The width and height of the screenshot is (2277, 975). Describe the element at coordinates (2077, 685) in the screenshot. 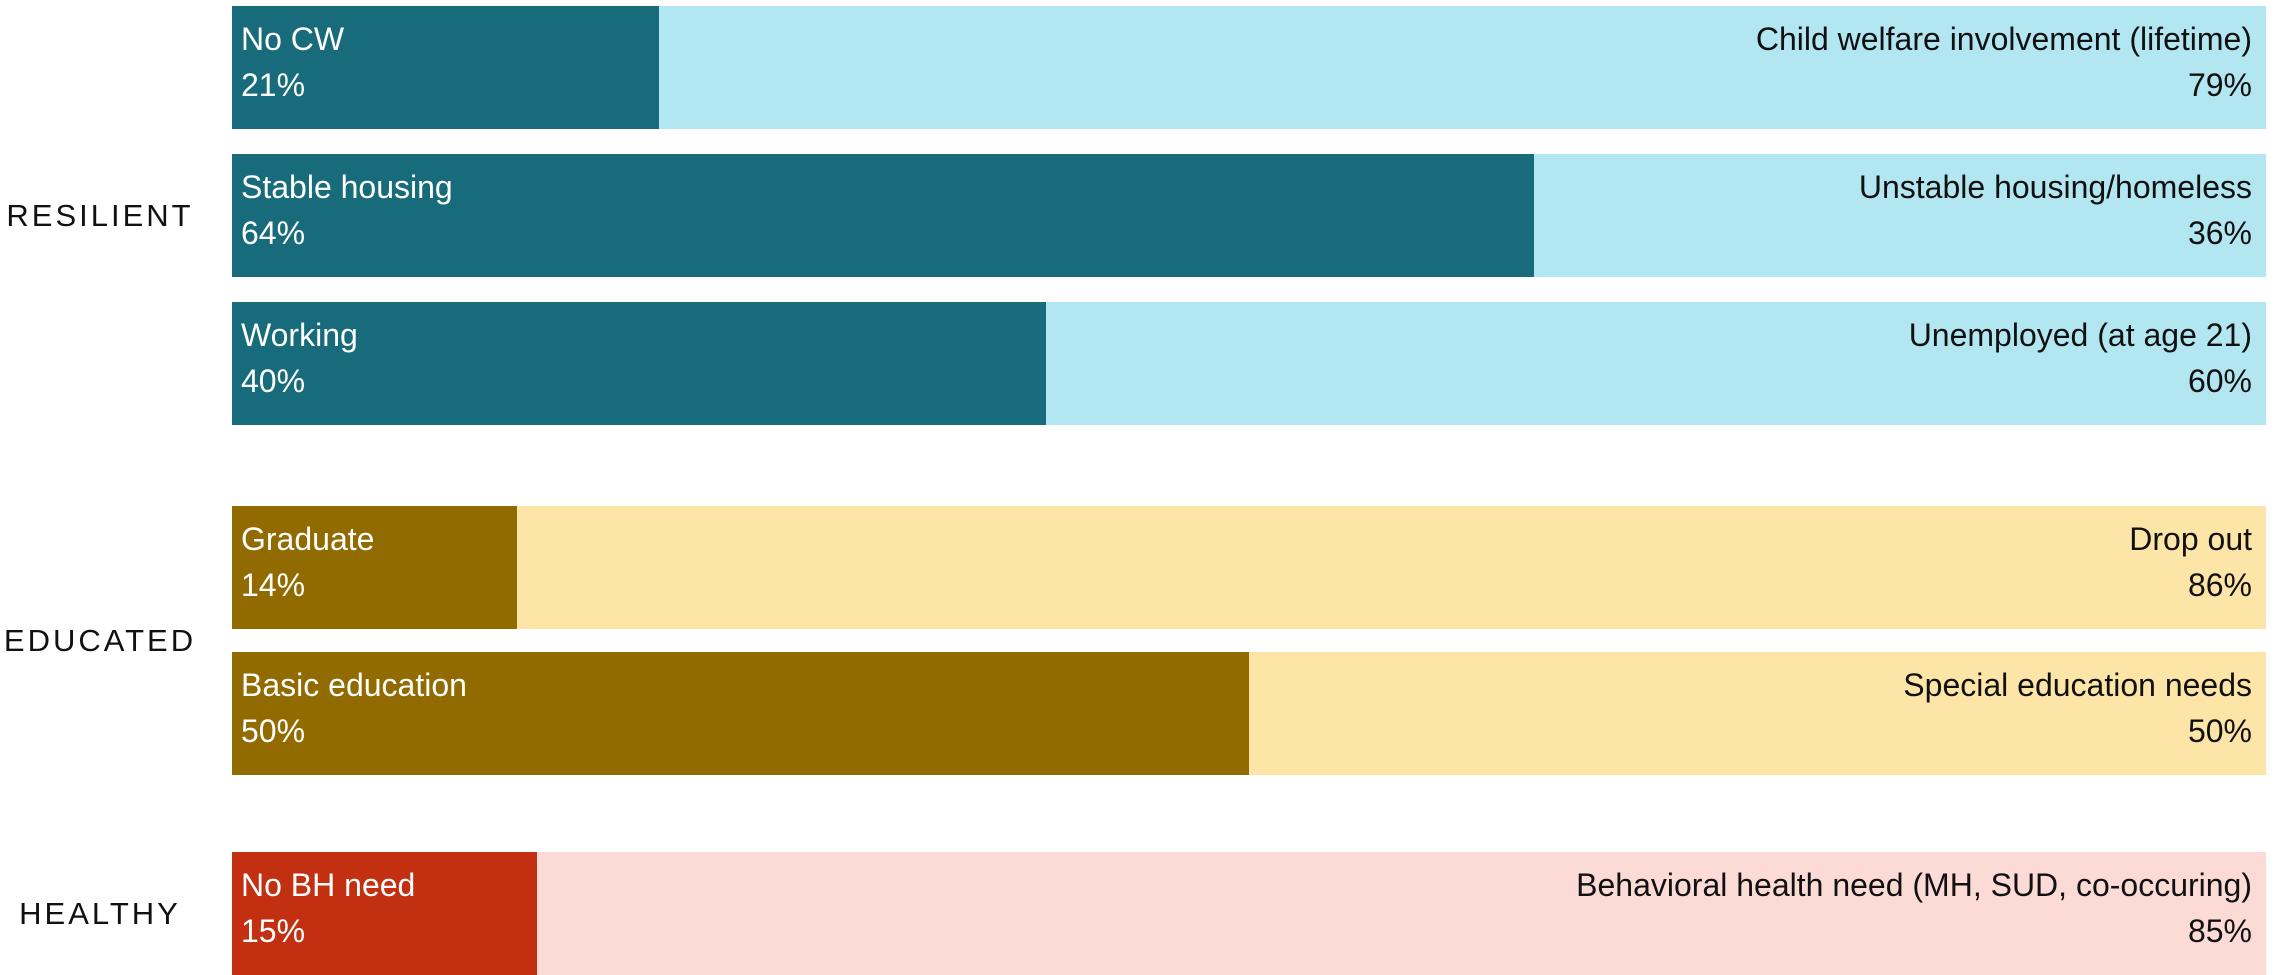

I see `right-category-label: Special education needs` at that location.